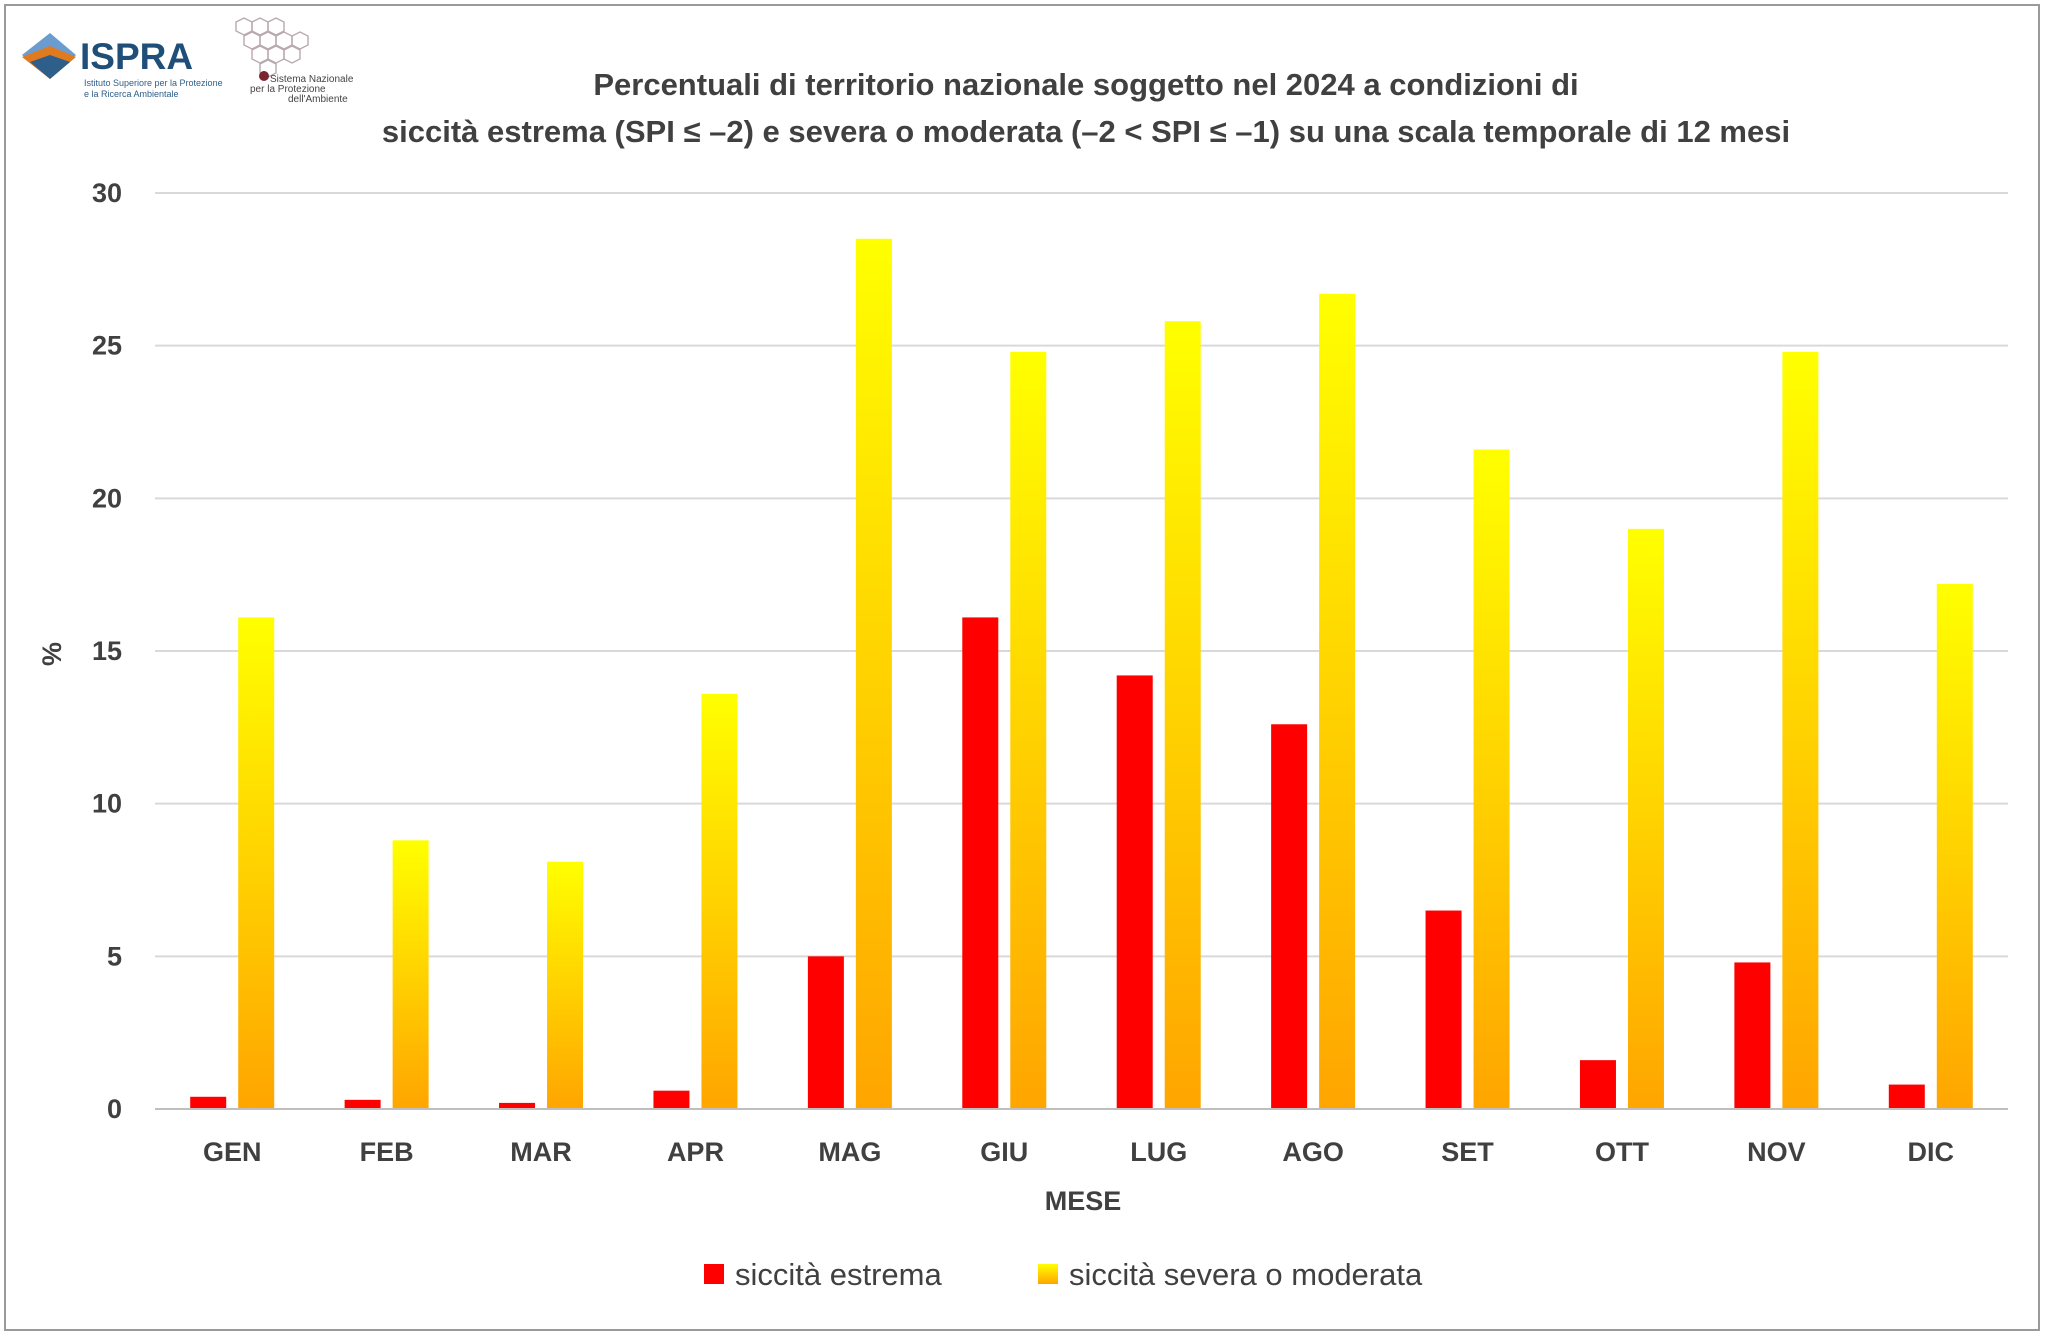  What do you see at coordinates (873, 674) in the screenshot?
I see `bar-siccita-severa-mag` at bounding box center [873, 674].